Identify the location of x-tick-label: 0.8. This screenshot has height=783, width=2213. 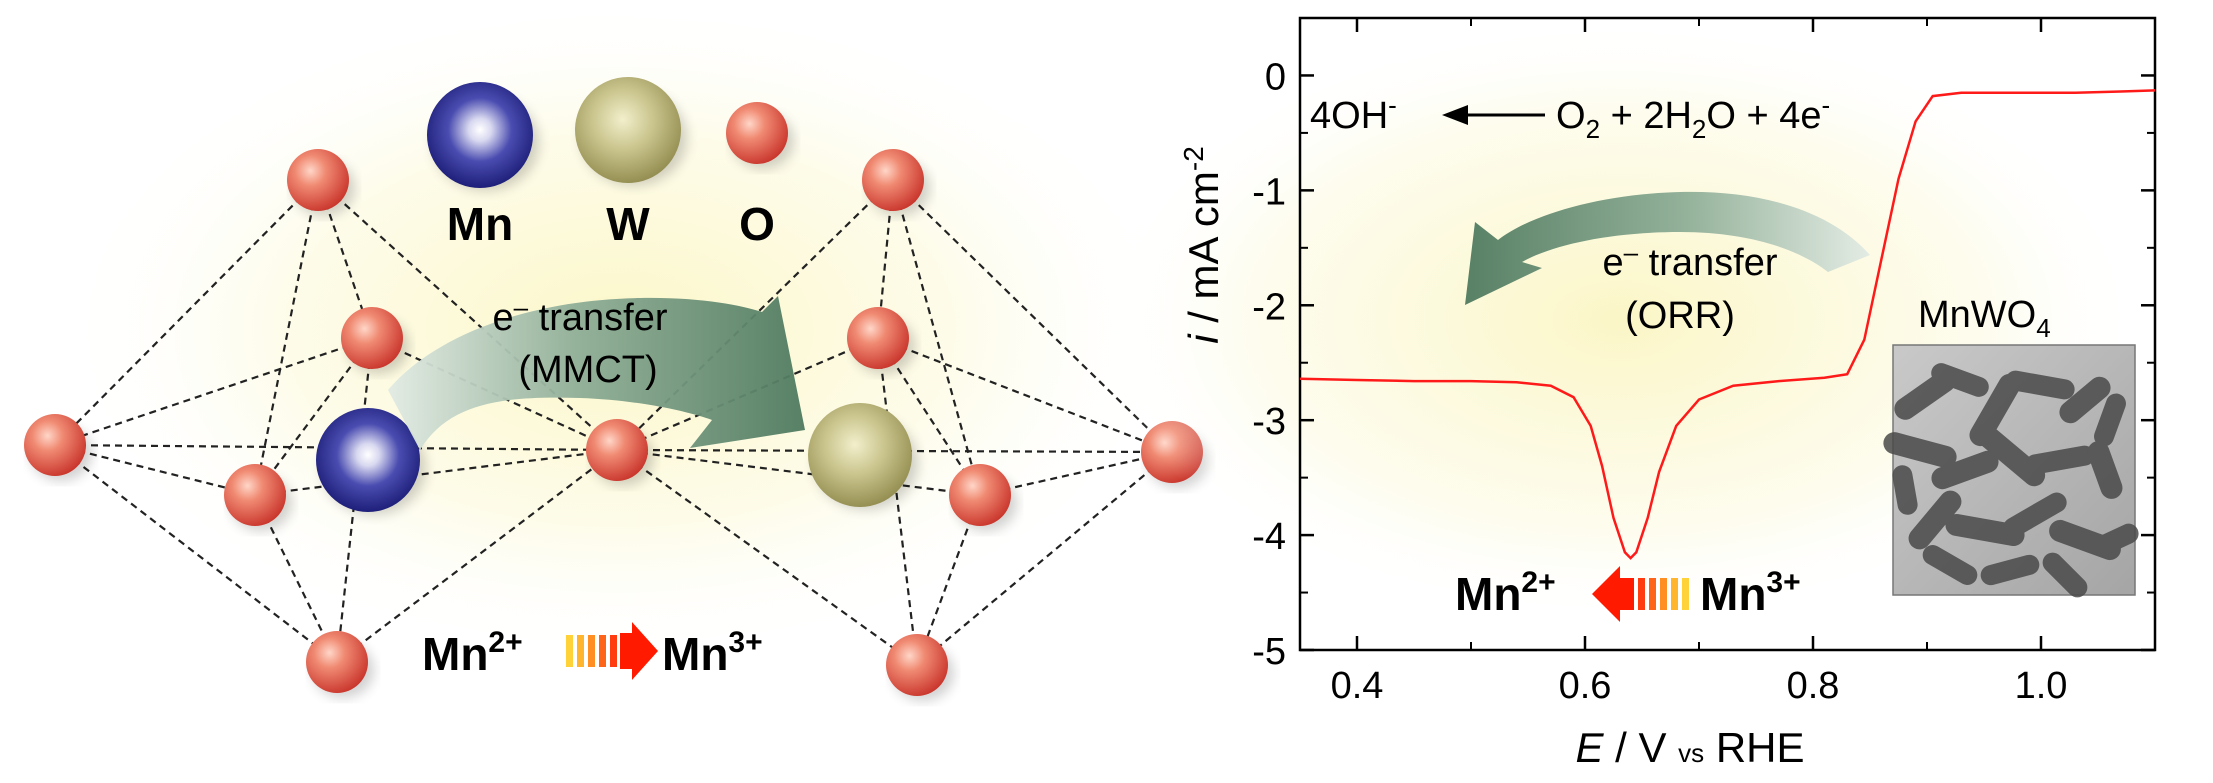
(1813, 686).